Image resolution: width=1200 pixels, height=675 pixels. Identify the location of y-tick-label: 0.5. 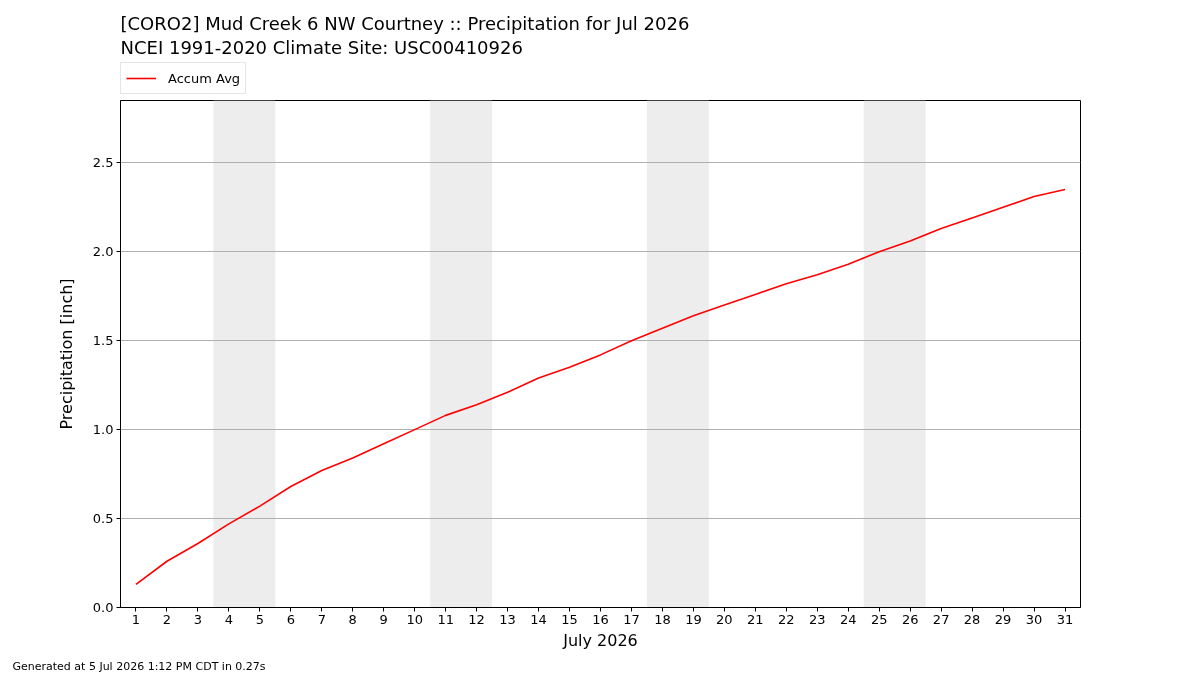
(103, 519).